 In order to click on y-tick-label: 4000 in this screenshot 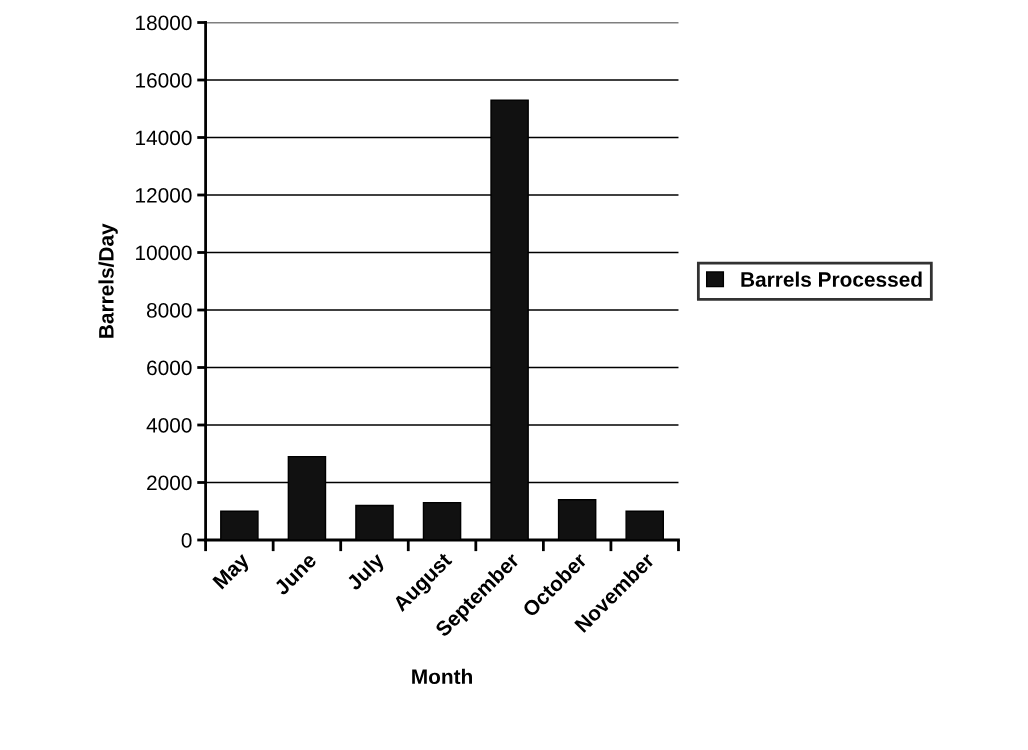, I will do `click(169, 425)`.